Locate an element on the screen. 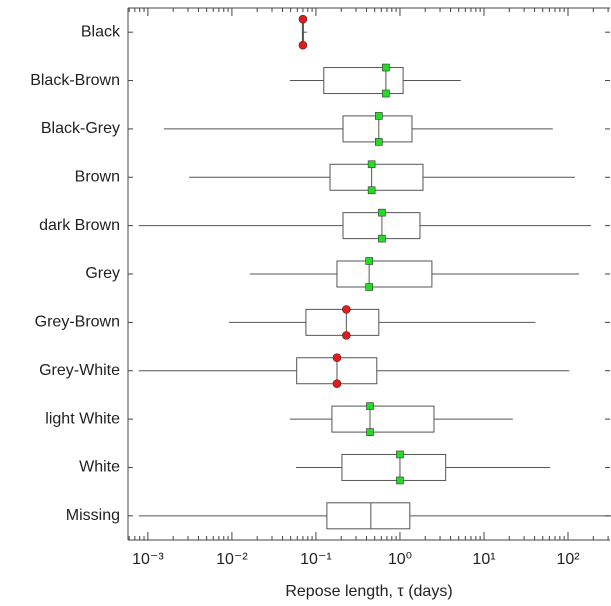 The width and height of the screenshot is (611, 606). x-tick-label: 10¹ is located at coordinates (483, 559).